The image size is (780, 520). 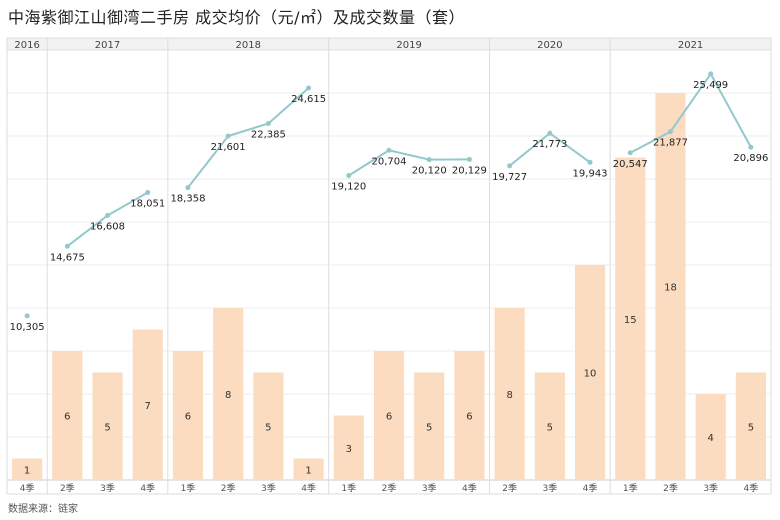 I want to click on bar-value-label: 7, so click(x=148, y=406).